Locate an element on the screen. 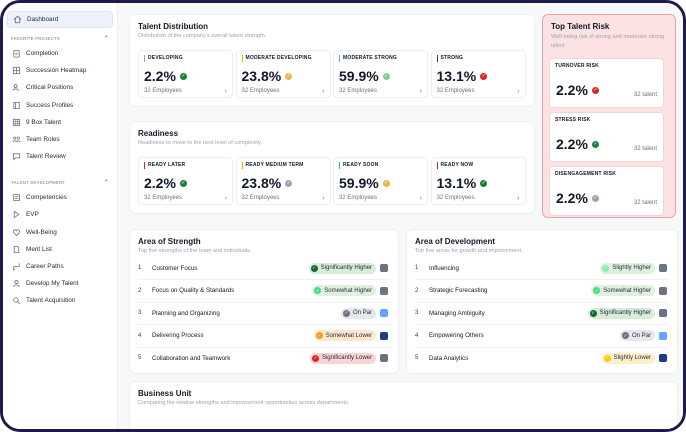 Image resolution: width=686 pixels, height=432 pixels. table-row: 4 Empowering Others is located at coordinates (540, 336).